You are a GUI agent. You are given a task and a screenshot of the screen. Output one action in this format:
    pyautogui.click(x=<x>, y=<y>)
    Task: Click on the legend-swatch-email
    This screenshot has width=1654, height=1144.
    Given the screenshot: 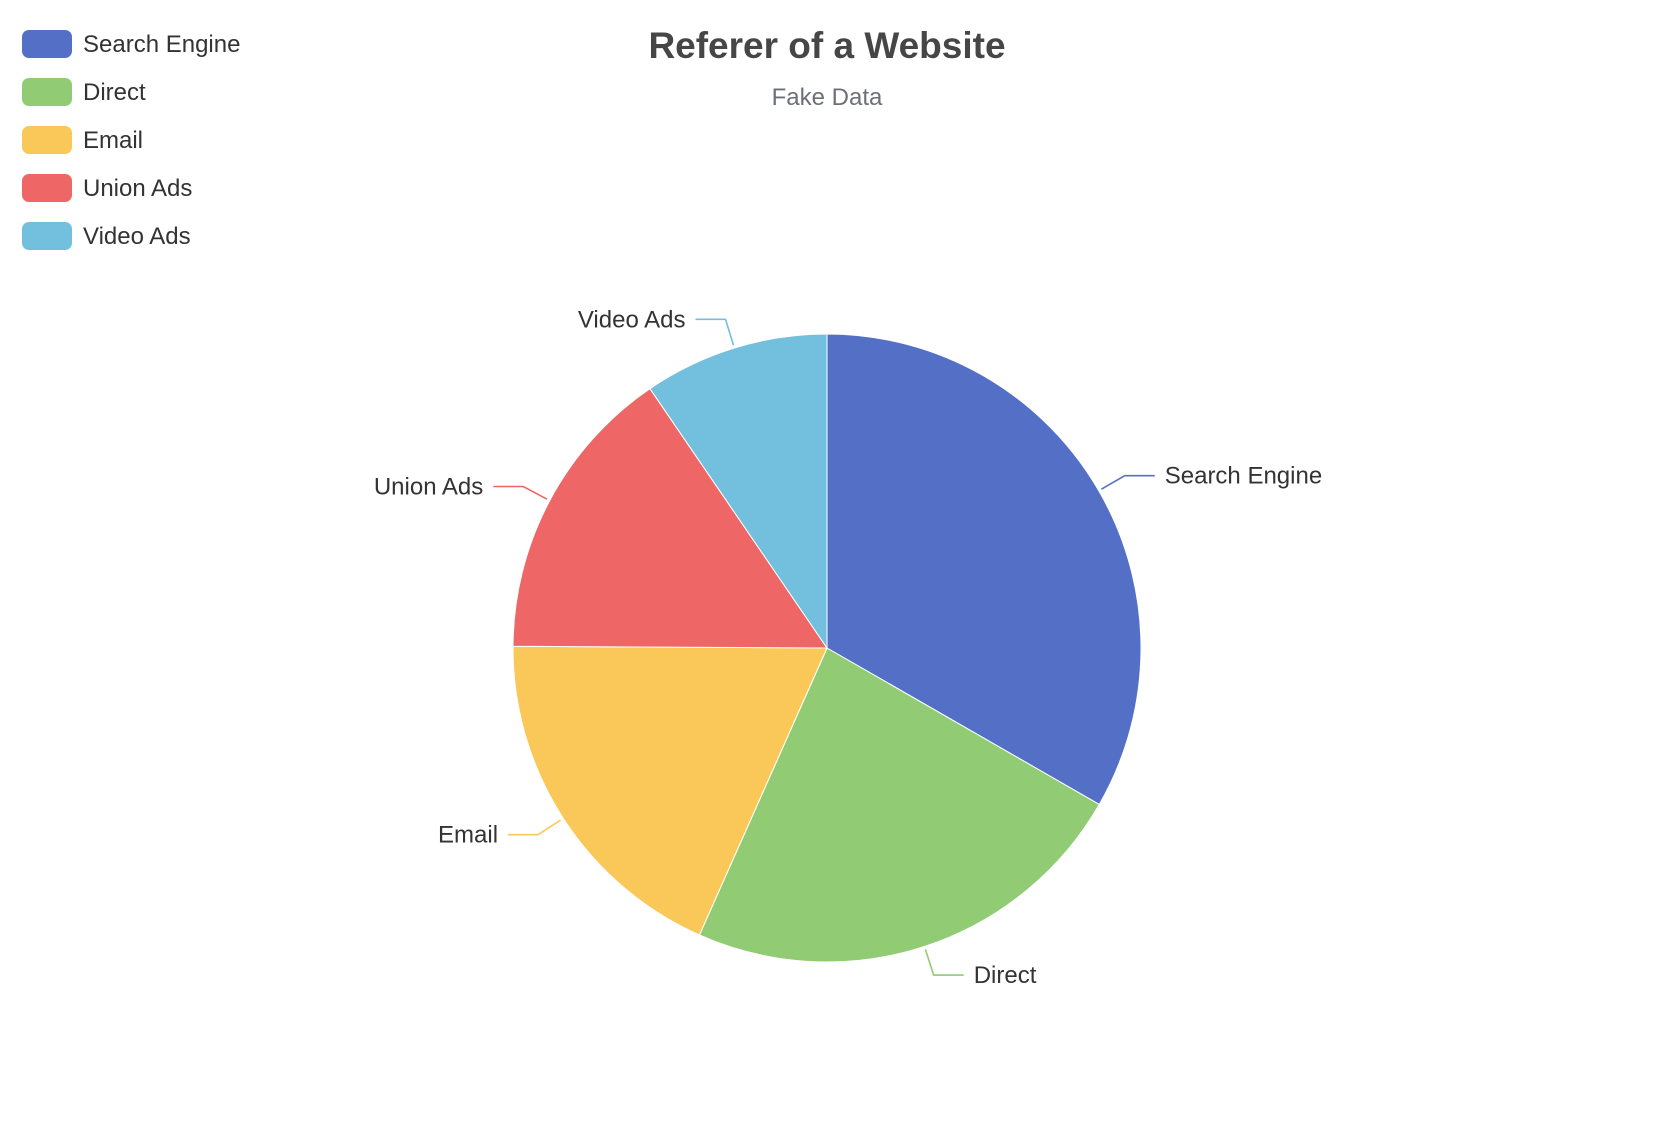 What is the action you would take?
    pyautogui.click(x=47, y=140)
    